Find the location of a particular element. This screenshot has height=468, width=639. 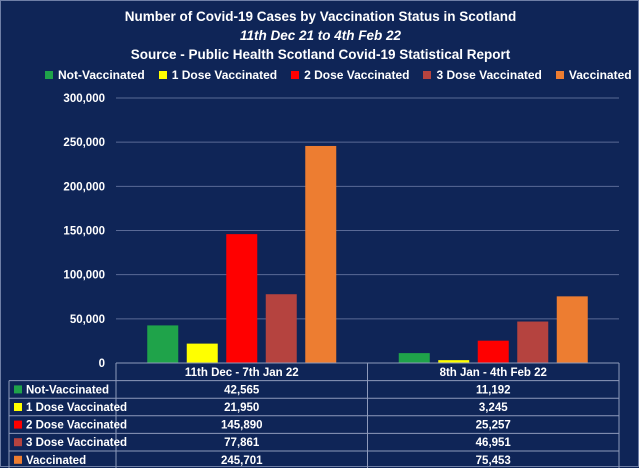

legend-label: Not-Vaccinated is located at coordinates (101, 75).